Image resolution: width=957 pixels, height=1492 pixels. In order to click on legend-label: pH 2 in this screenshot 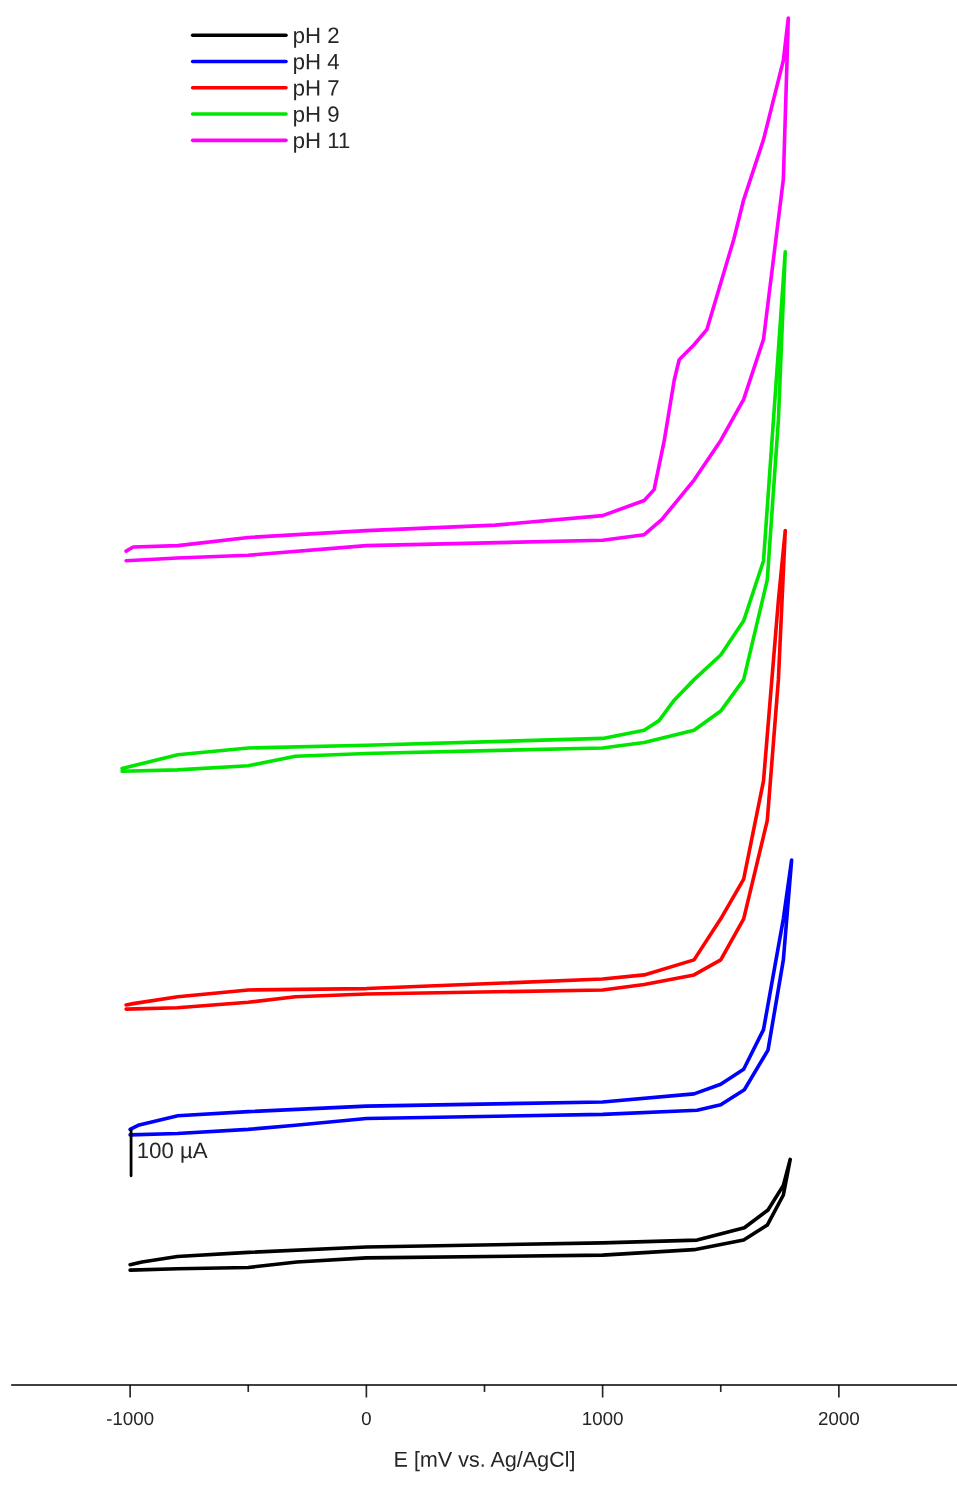, I will do `click(316, 37)`.